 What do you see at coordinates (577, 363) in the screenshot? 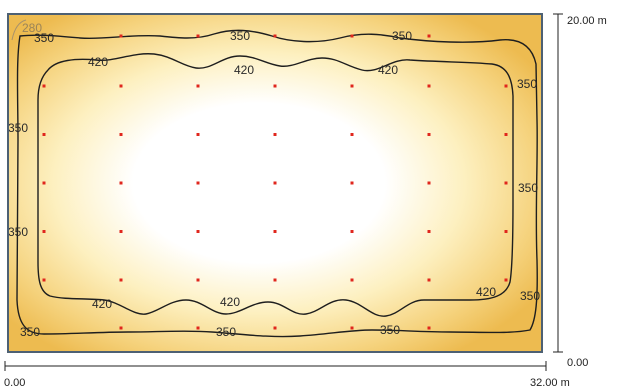
I see `height-start-label: 0.00` at bounding box center [577, 363].